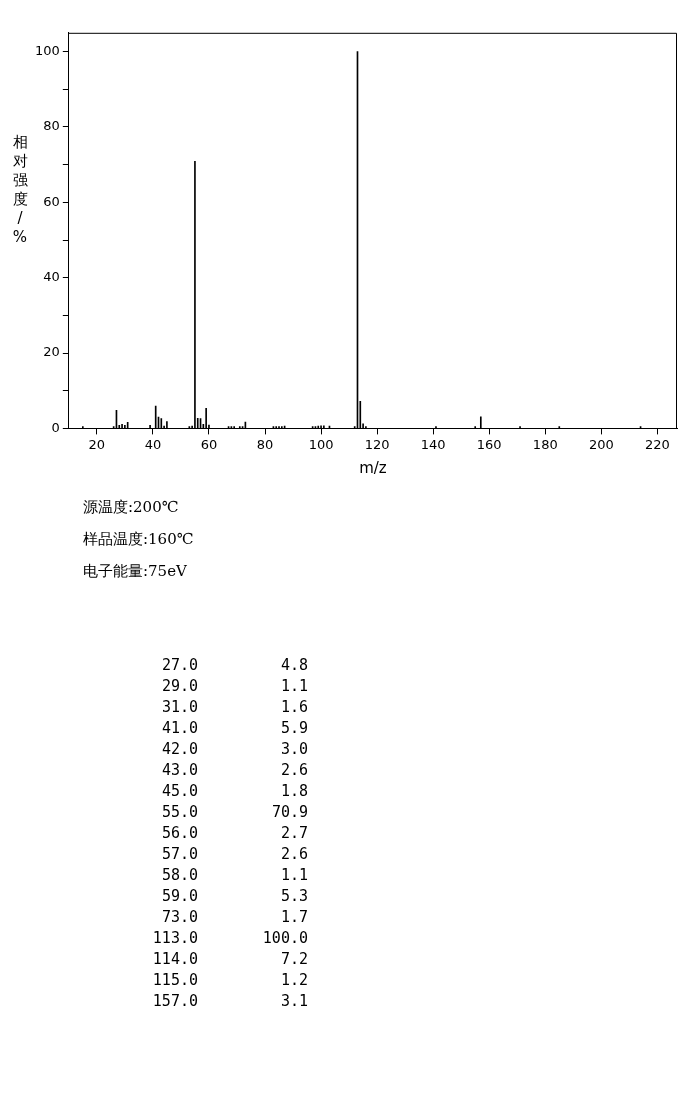 The width and height of the screenshot is (687, 1116). I want to click on y-tick-label: 80, so click(51, 126).